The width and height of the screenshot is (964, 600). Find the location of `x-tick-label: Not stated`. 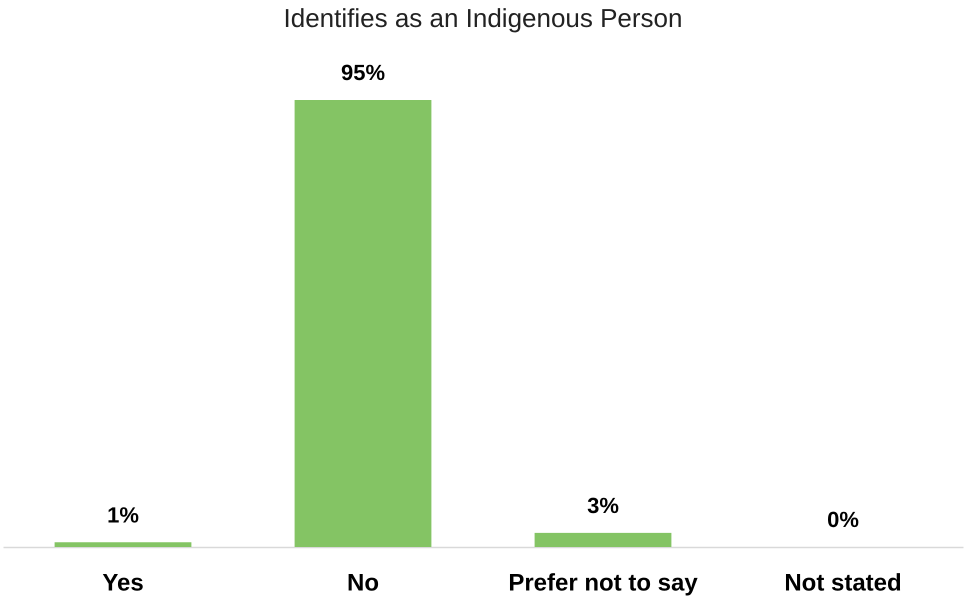

x-tick-label: Not stated is located at coordinates (843, 583).